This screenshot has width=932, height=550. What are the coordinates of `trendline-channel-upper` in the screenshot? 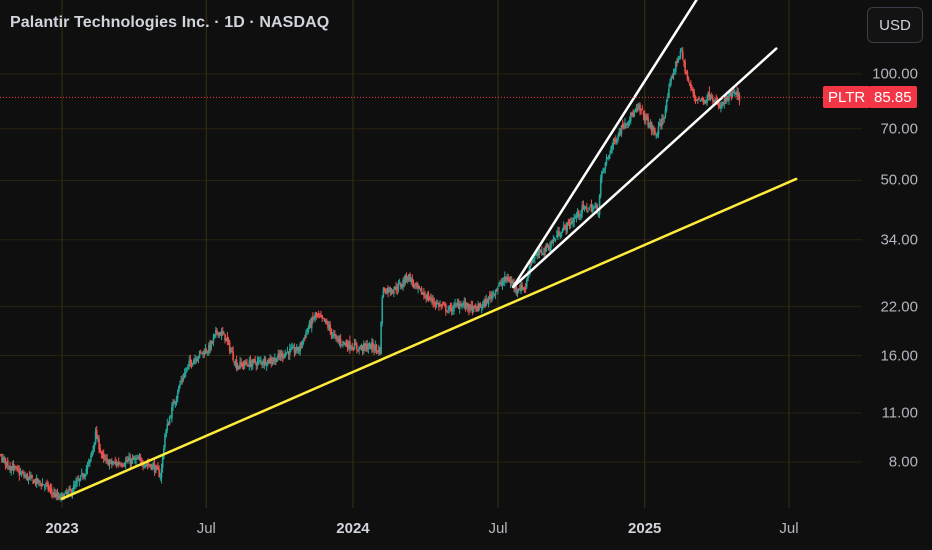 It's located at (609, 144).